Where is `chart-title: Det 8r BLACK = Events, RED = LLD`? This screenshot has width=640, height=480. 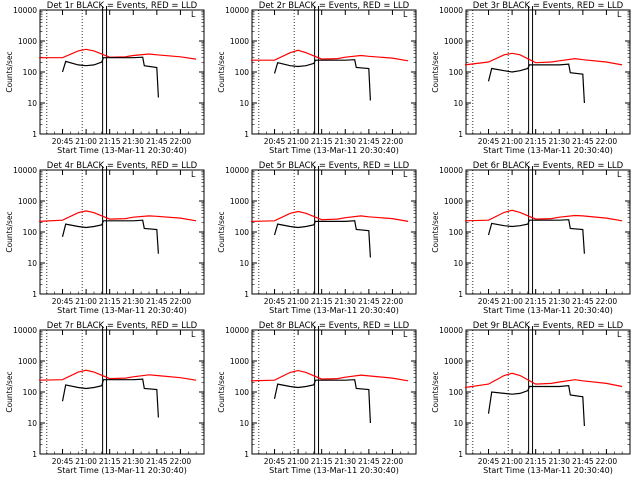
chart-title: Det 8r BLACK = Events, RED = LLD is located at coordinates (334, 326).